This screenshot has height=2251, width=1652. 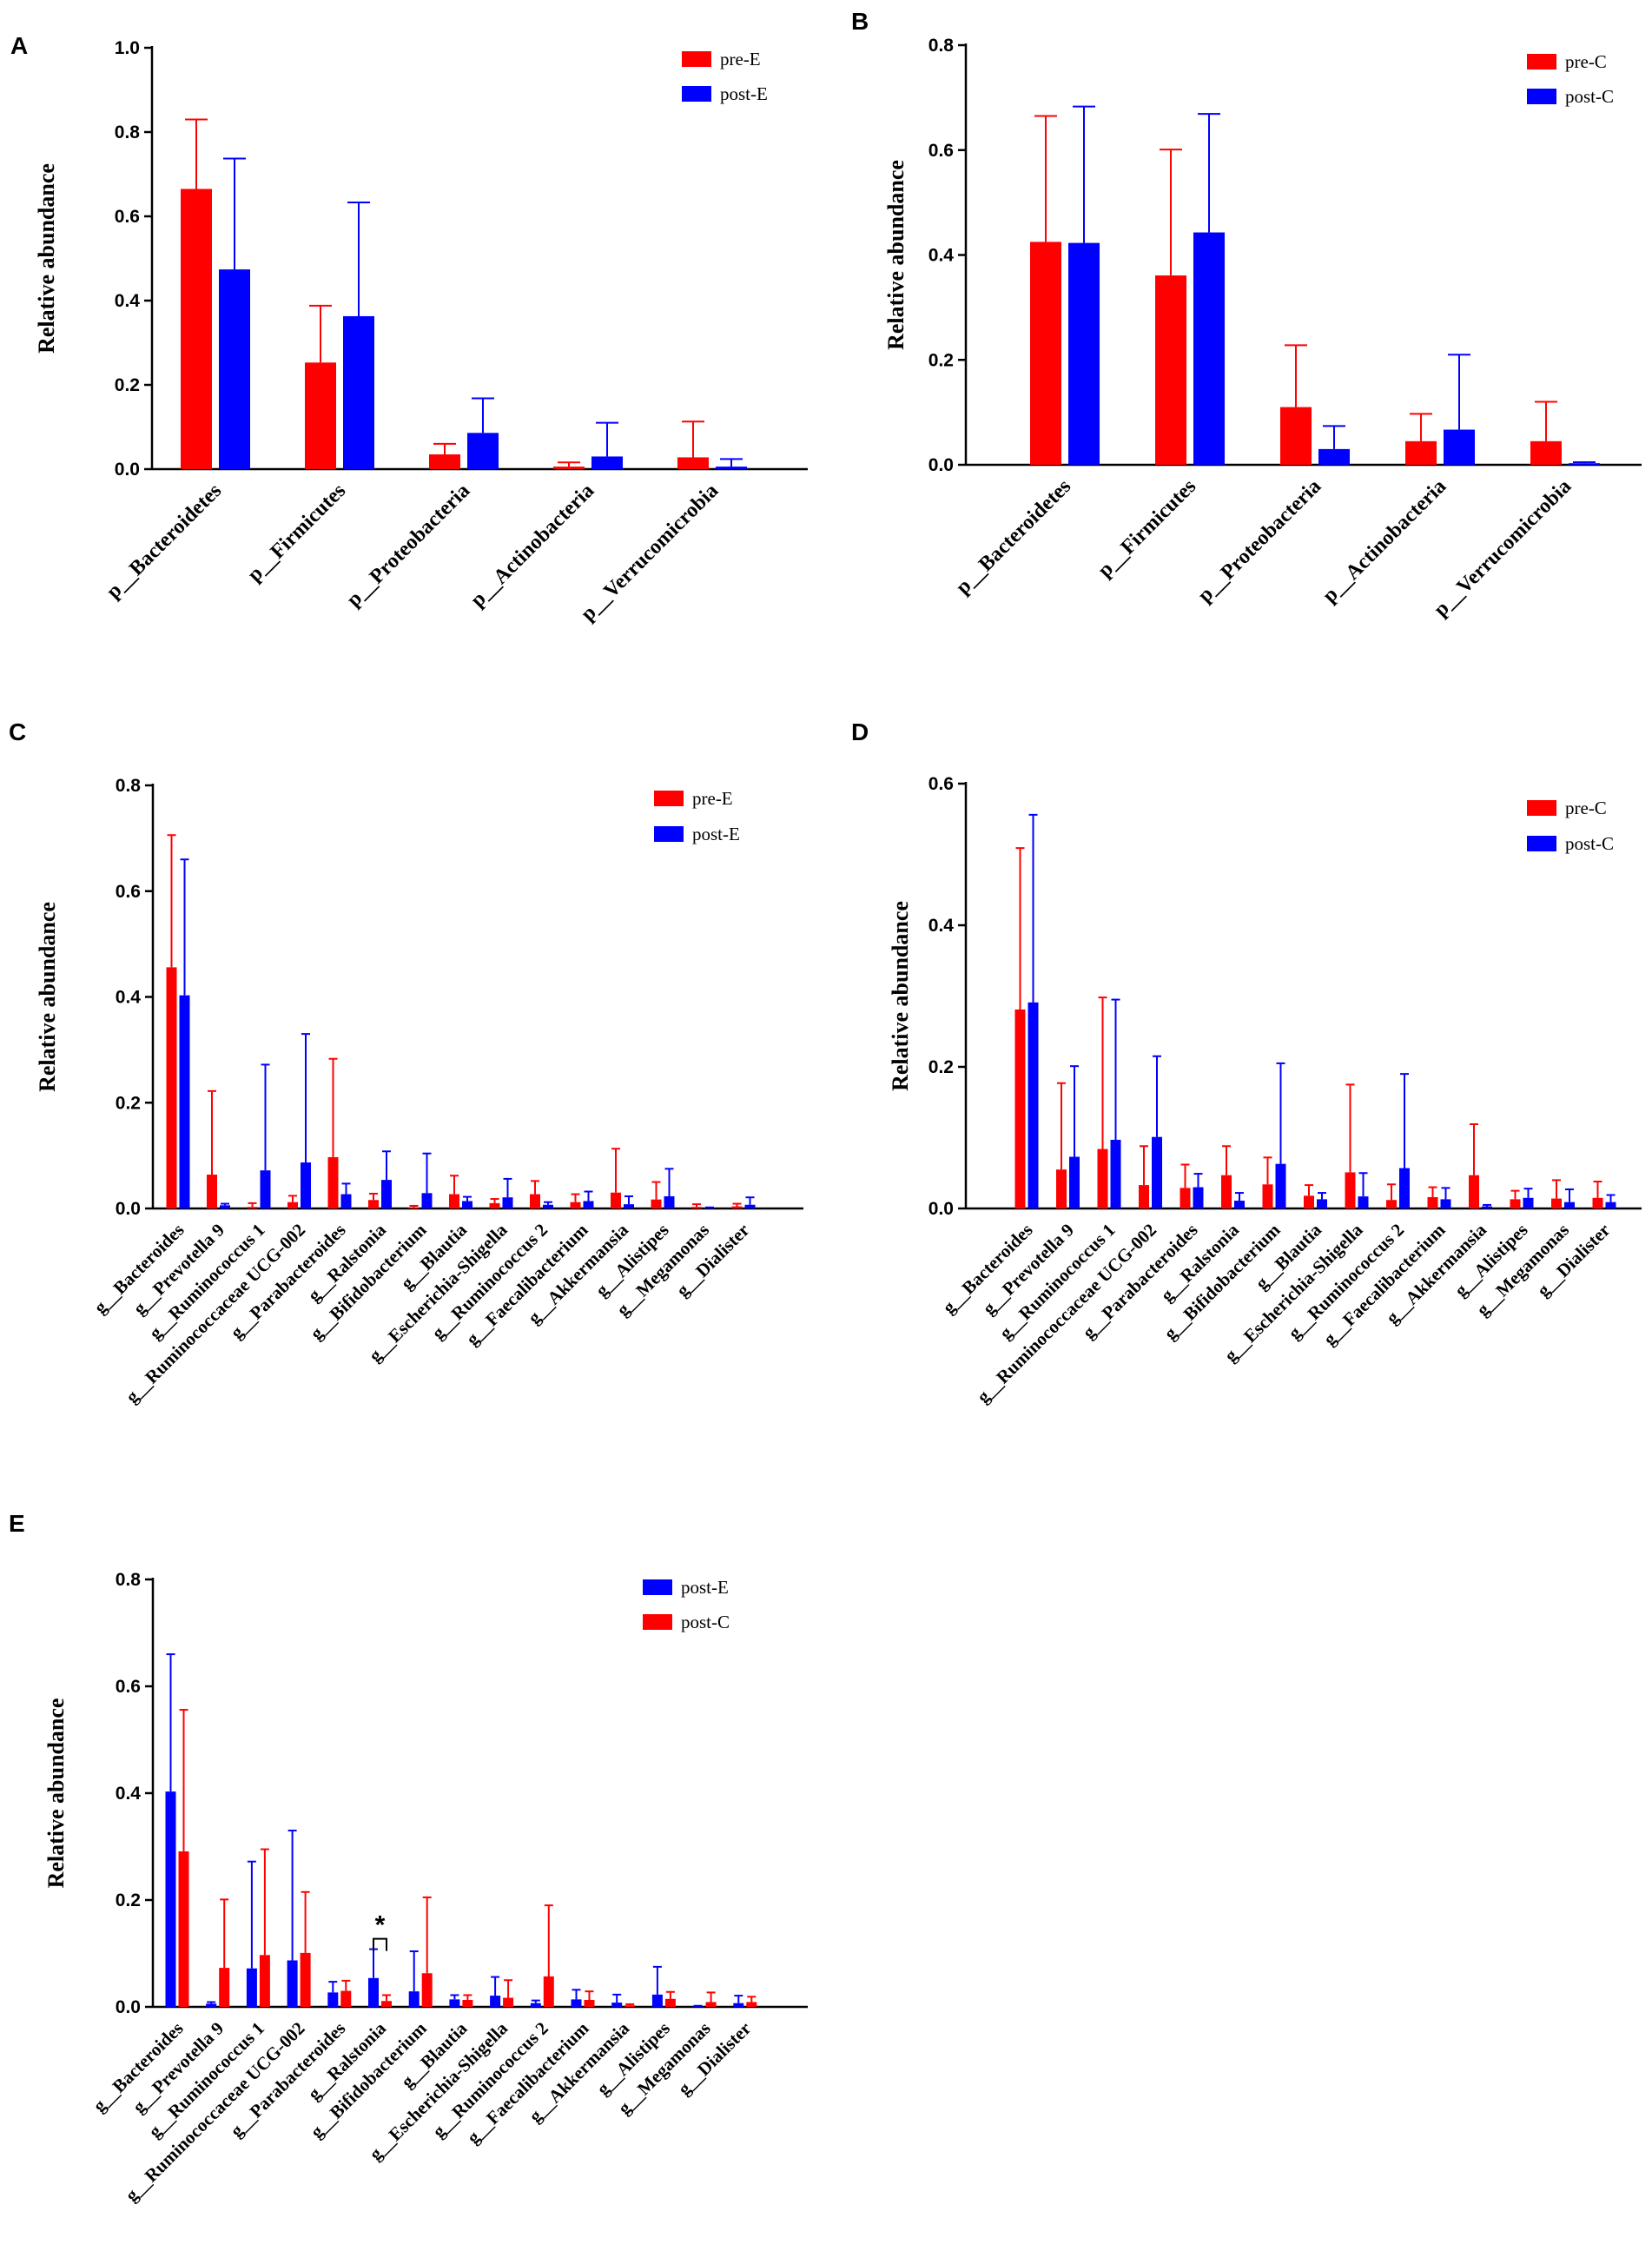 I want to click on category-label: p__Verrucomicrobia, so click(x=1503, y=548).